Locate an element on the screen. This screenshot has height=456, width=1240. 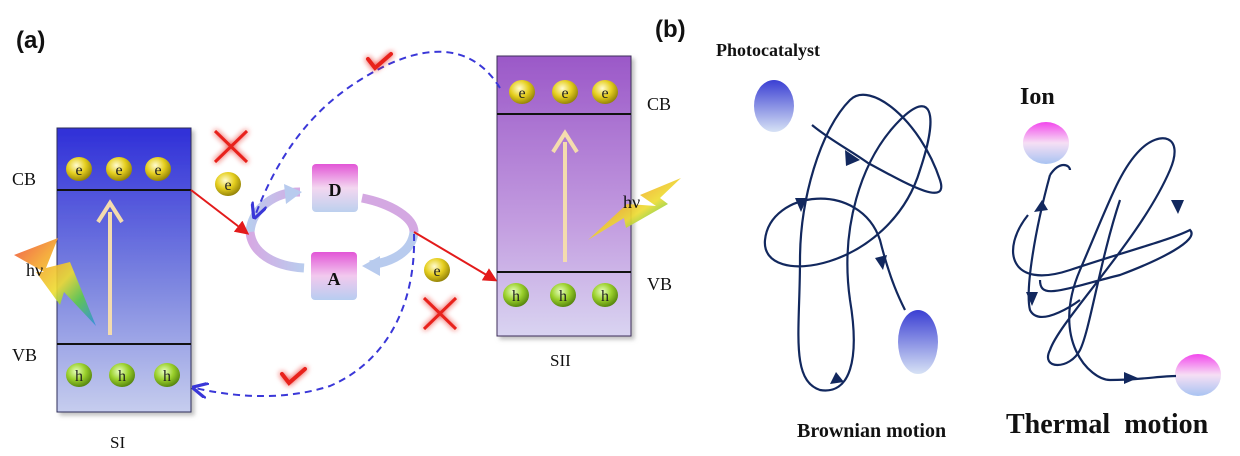
sii-photon-bolt-icon: hν is located at coordinates (634, 209).